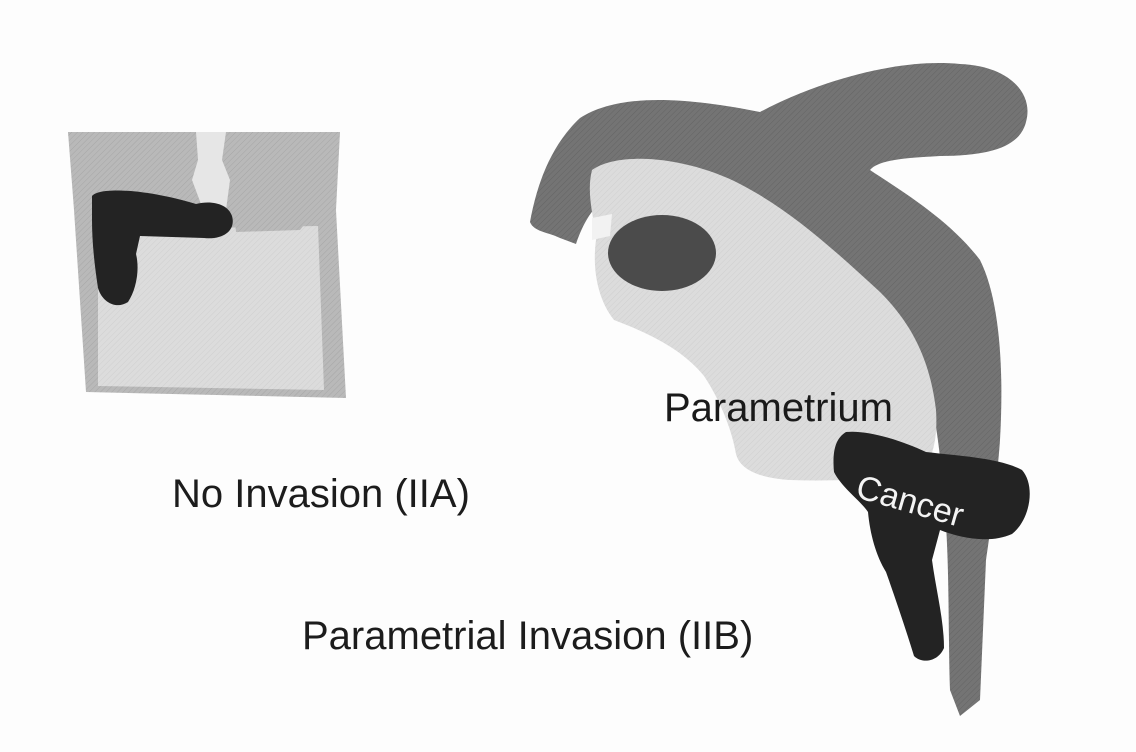  Describe the element at coordinates (283, 182) in the screenshot. I see `left-panel-upper-right-lip` at that location.